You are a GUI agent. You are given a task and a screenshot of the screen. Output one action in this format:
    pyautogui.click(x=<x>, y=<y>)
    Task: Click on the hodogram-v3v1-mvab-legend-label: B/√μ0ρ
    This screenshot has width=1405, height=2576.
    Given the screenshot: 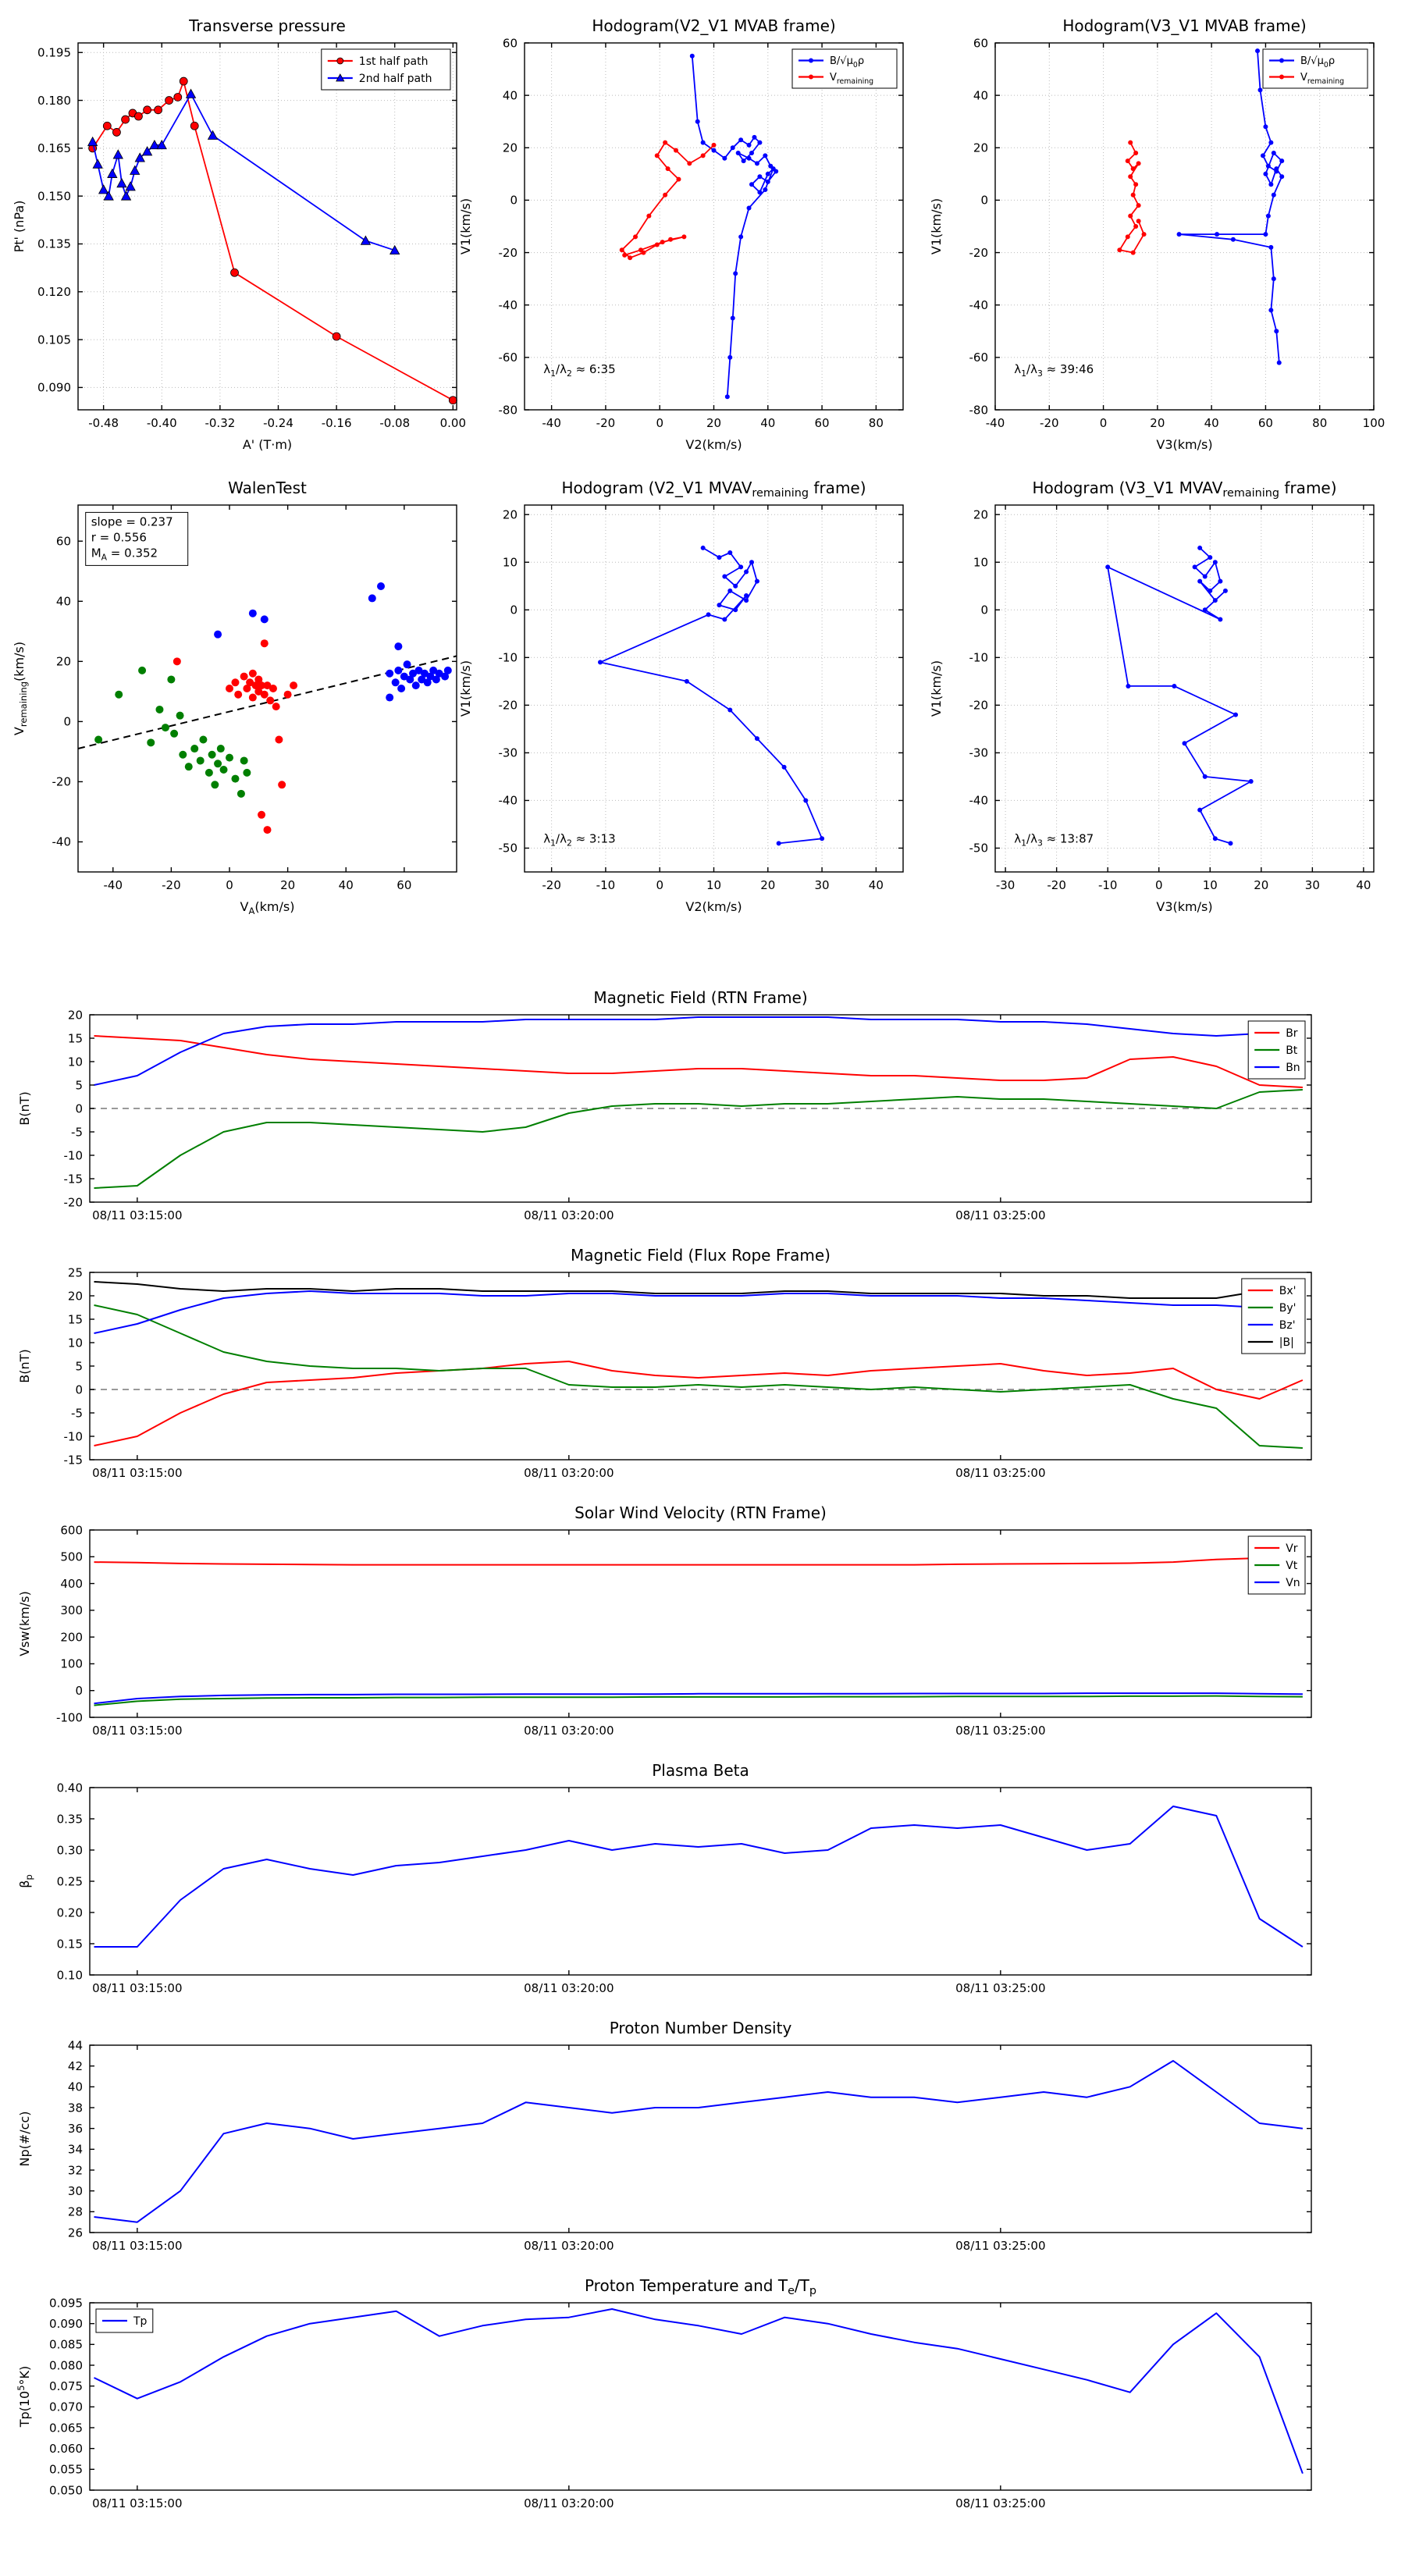 What is the action you would take?
    pyautogui.click(x=1317, y=62)
    